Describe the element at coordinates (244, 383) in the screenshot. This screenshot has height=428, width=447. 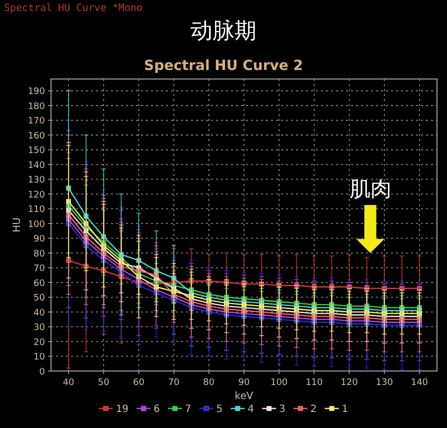
I see `x-tick-label: 90` at that location.